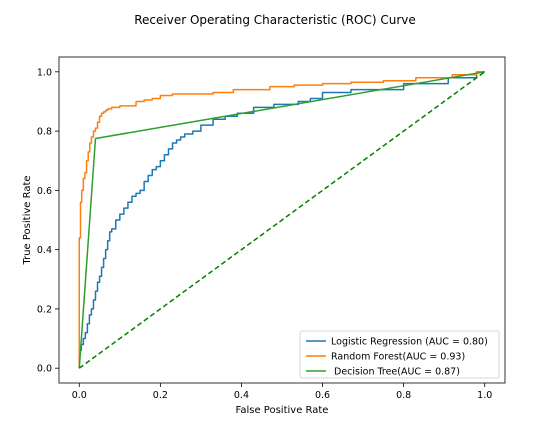  What do you see at coordinates (44, 132) in the screenshot?
I see `y-tick-label: 0.8` at bounding box center [44, 132].